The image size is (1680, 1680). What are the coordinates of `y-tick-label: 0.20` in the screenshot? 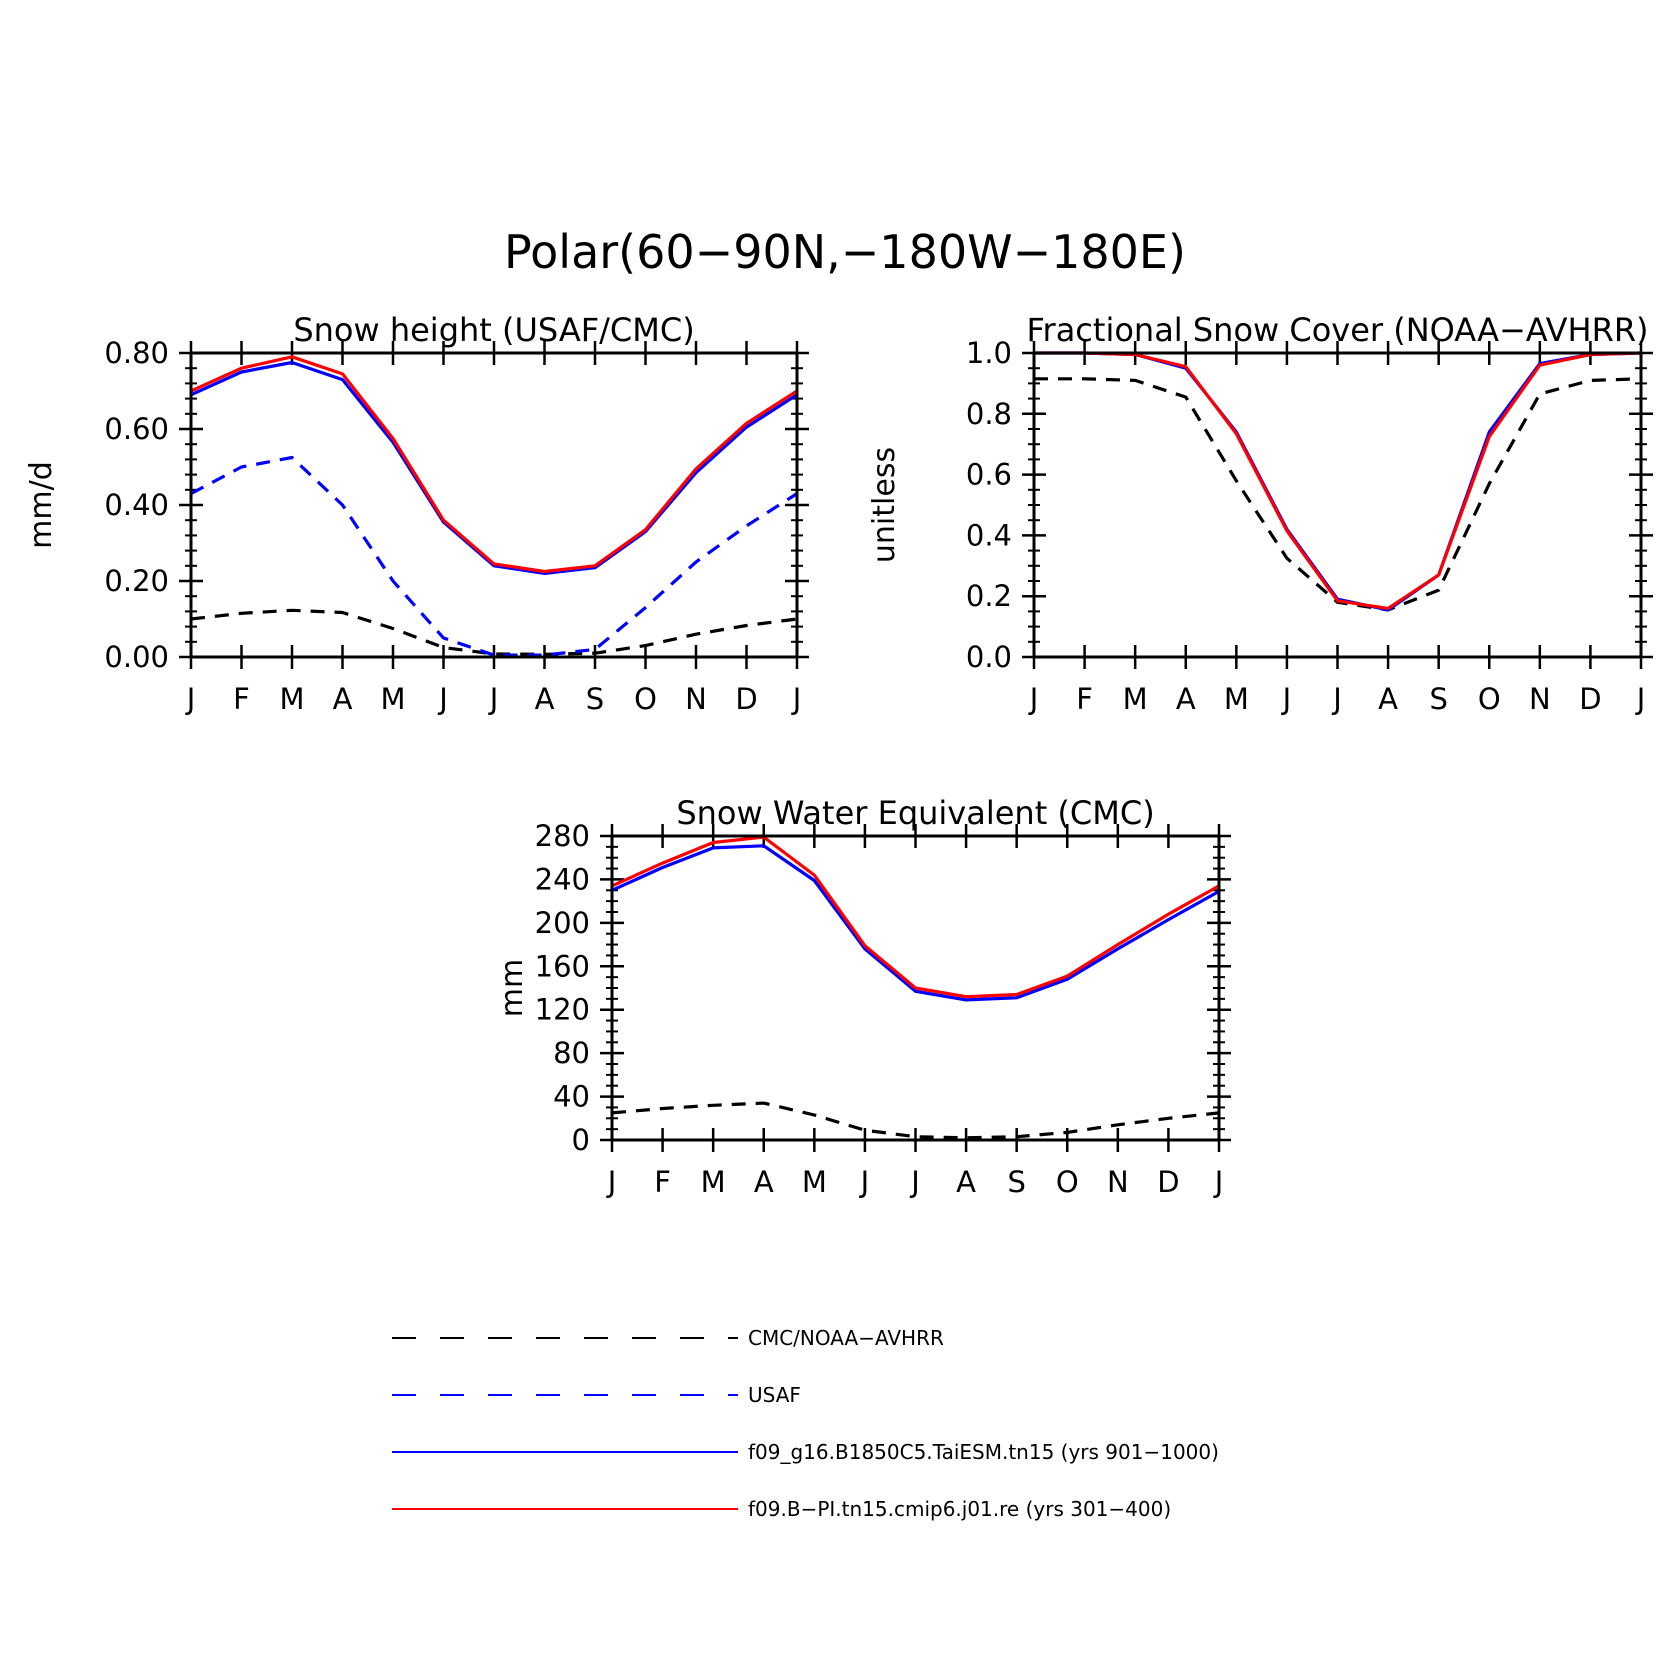 It's located at (136, 581).